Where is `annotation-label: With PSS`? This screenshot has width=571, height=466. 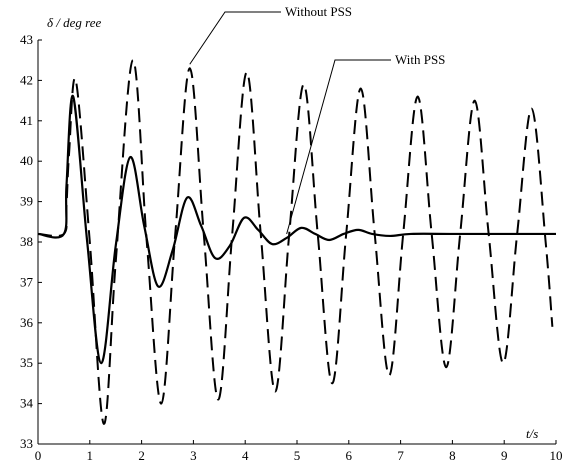
annotation-label: With PSS is located at coordinates (420, 59).